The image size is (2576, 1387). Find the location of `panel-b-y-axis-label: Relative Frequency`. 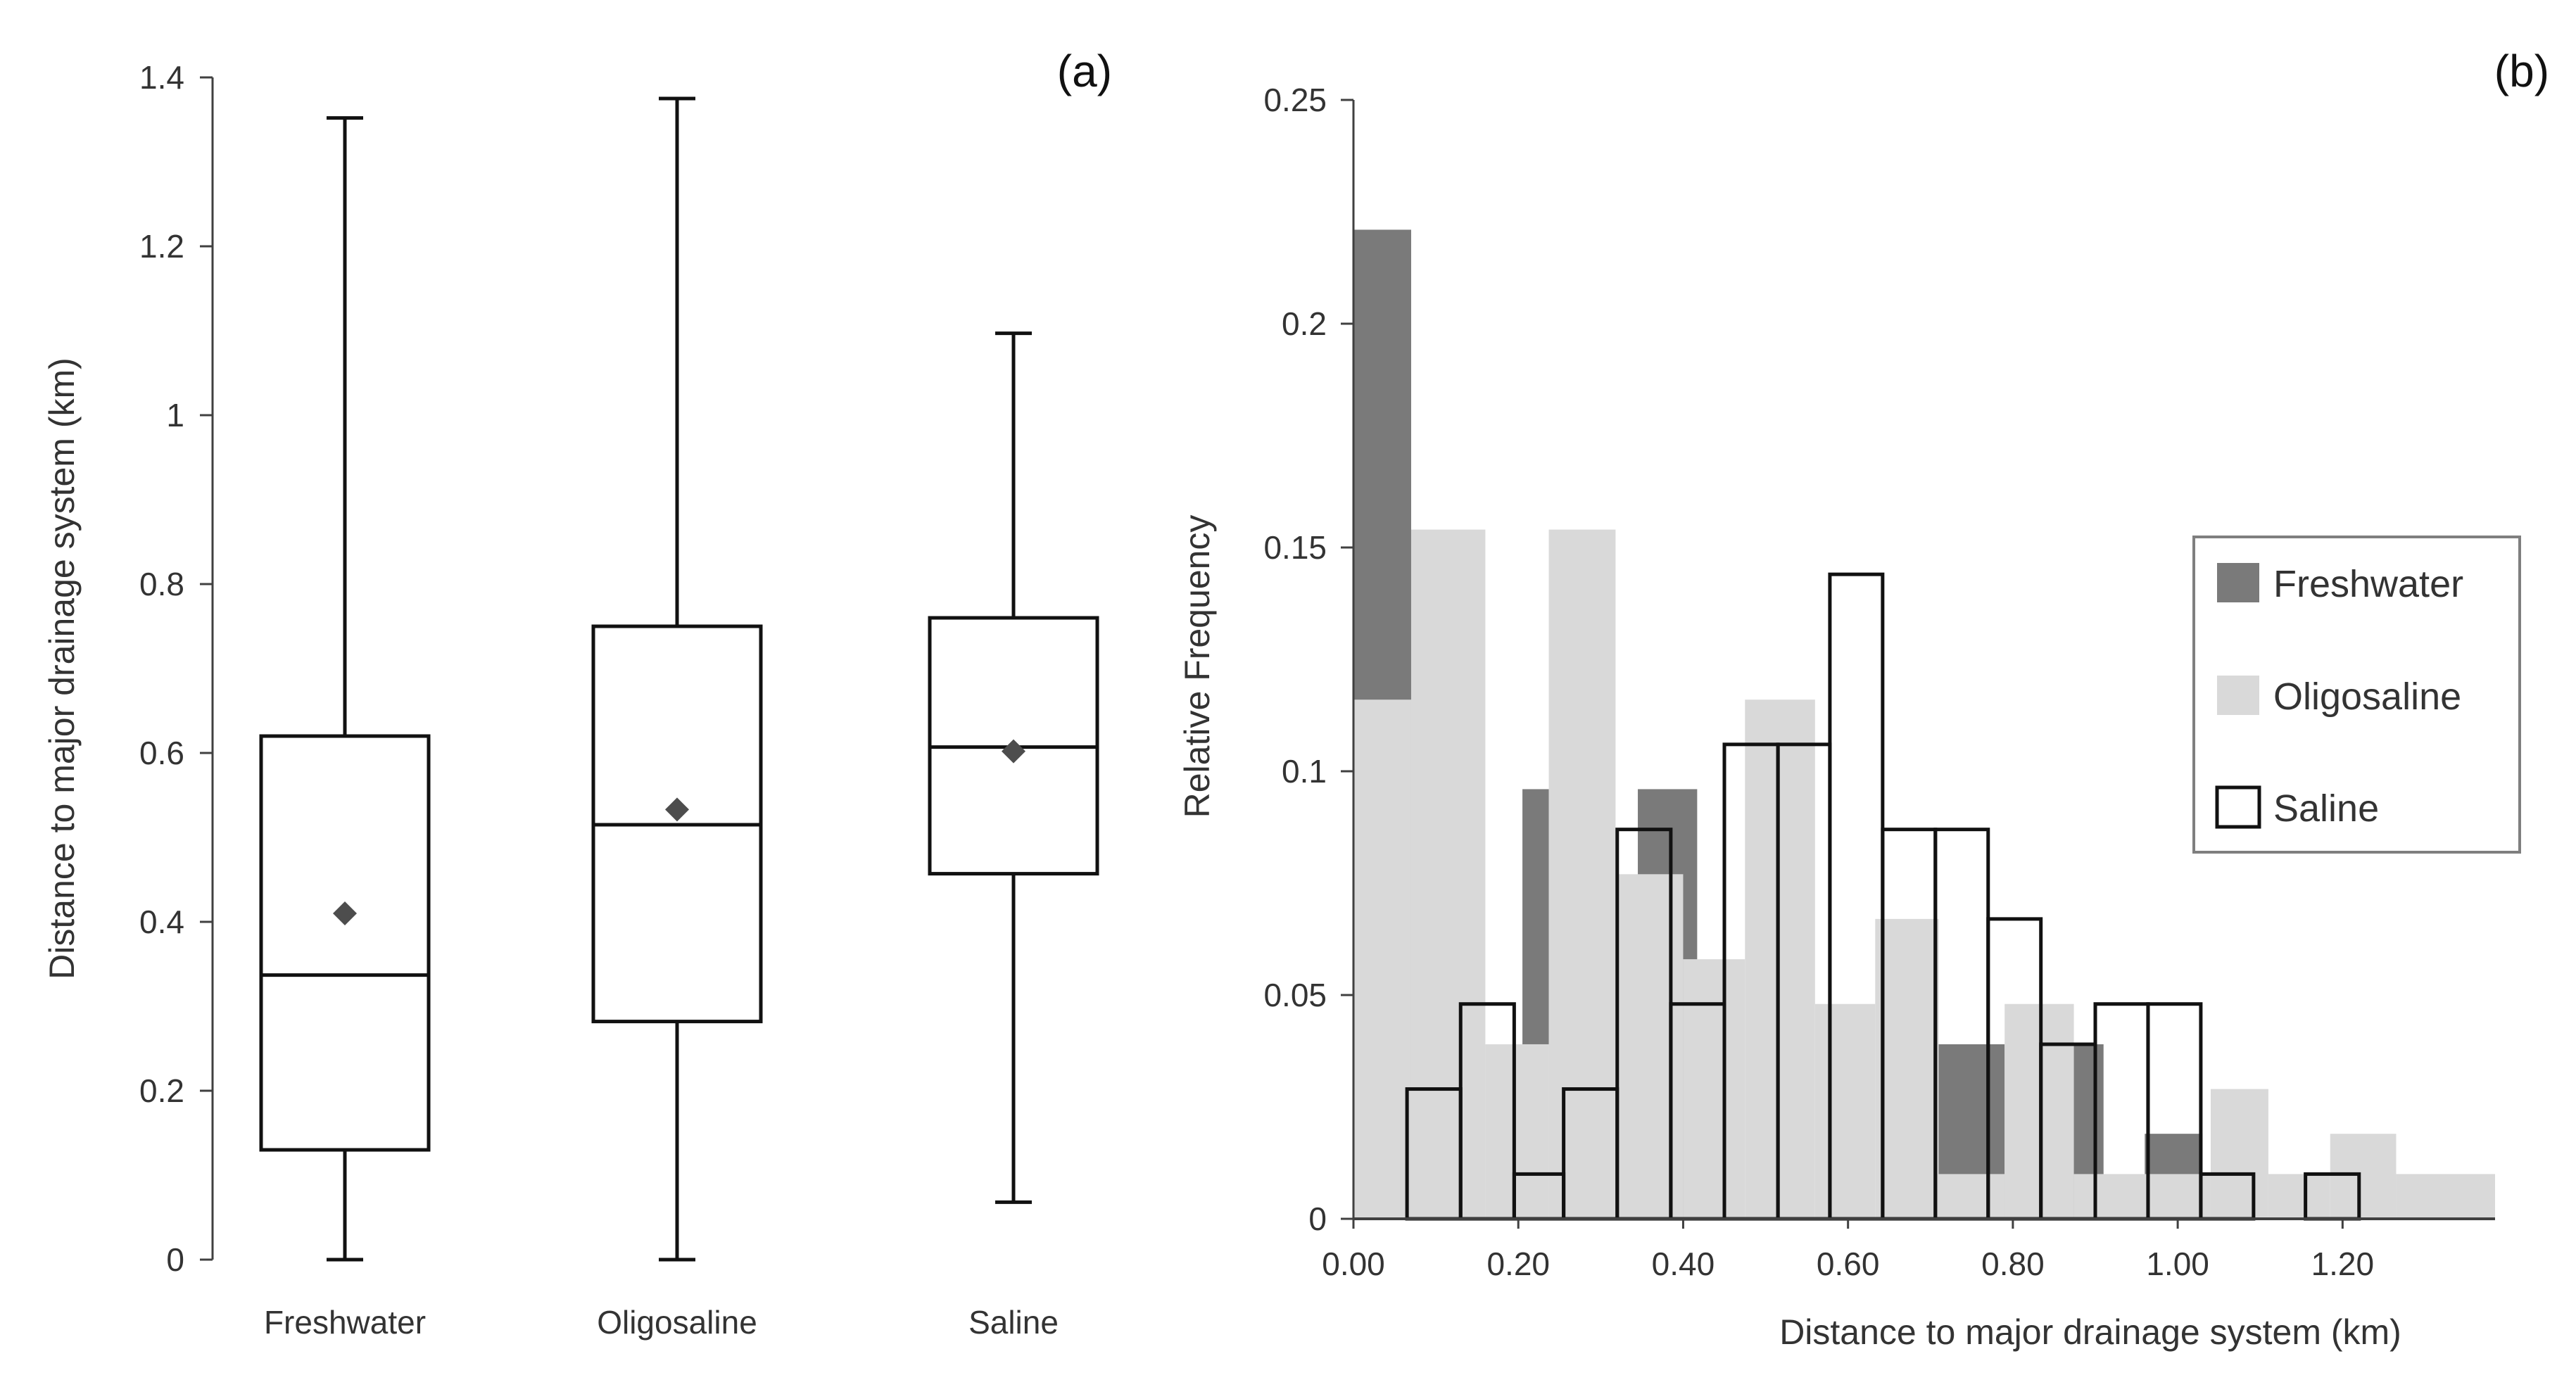

panel-b-y-axis-label: Relative Frequency is located at coordinates (1197, 666).